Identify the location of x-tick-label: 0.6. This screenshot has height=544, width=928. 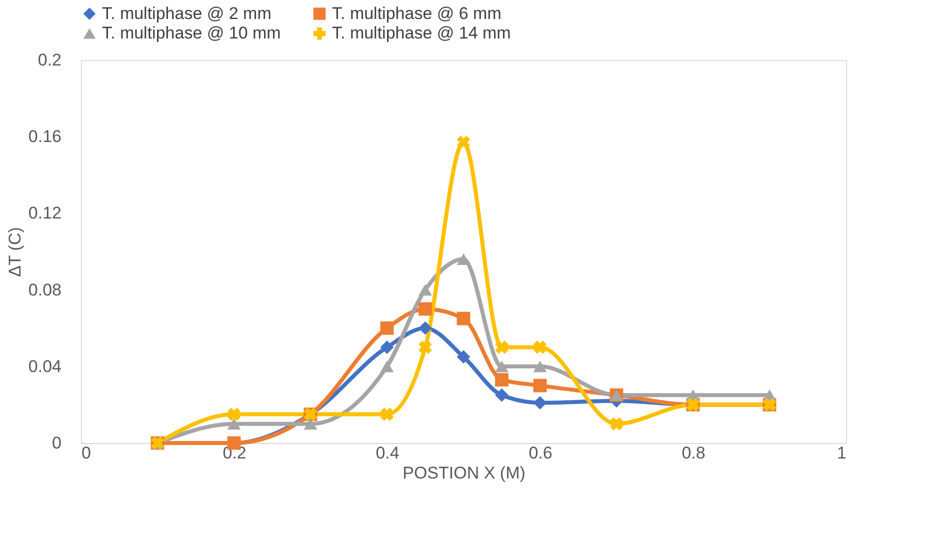
(540, 453).